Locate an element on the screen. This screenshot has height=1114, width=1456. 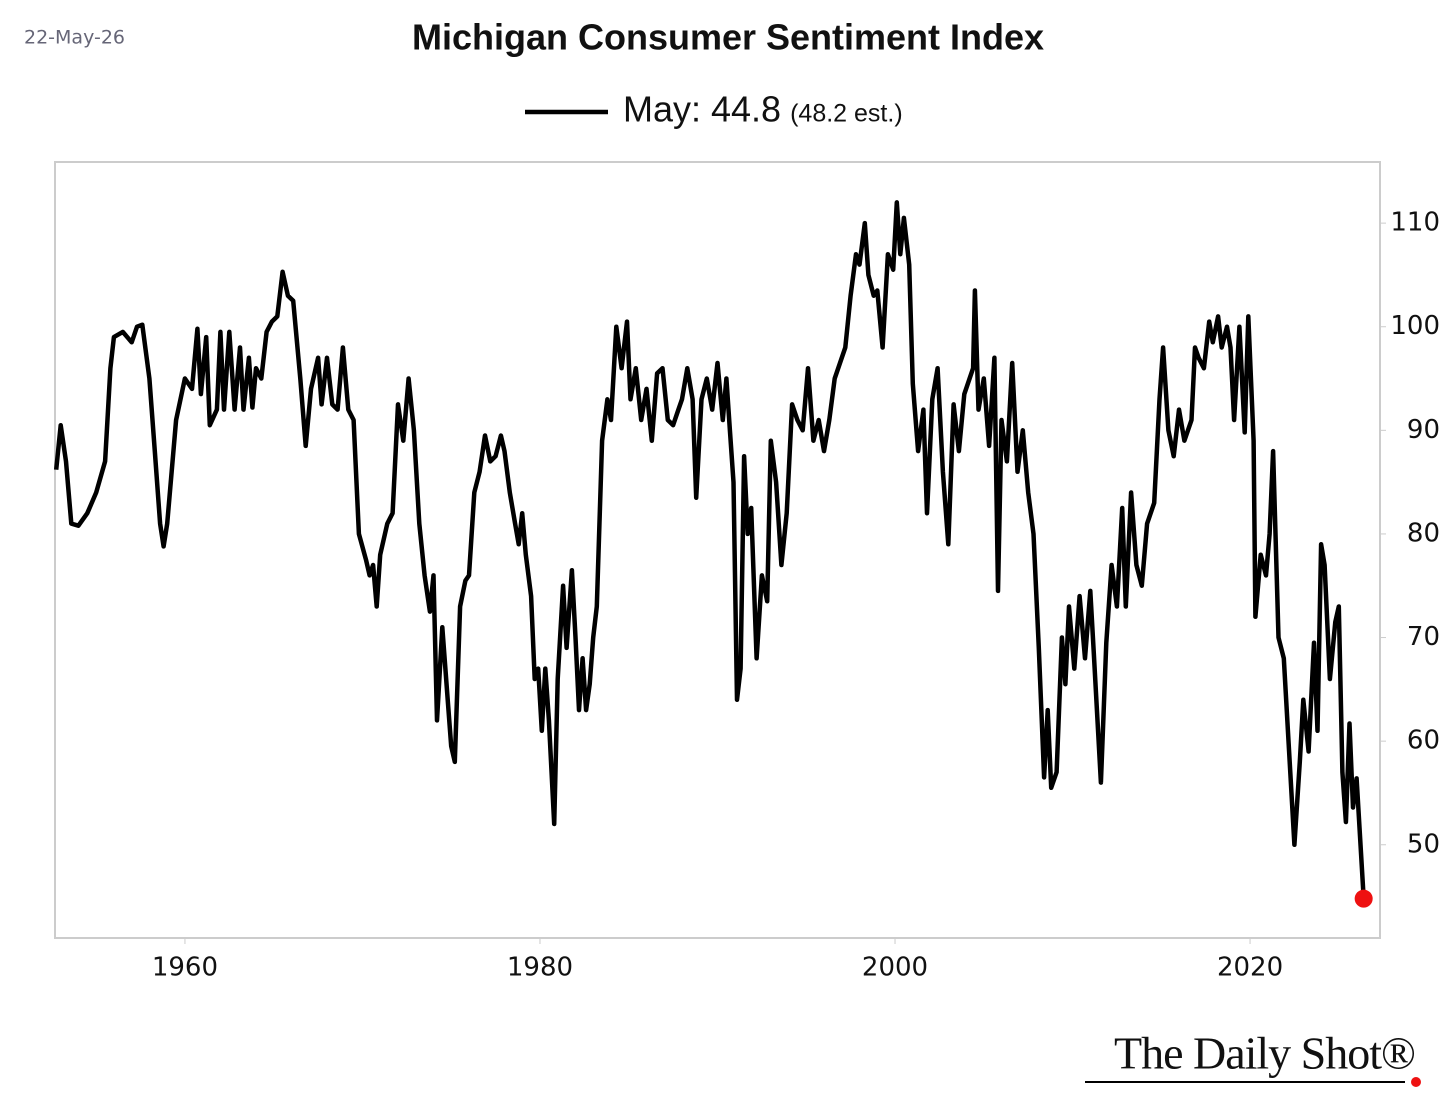
x-tick-label: 2000 is located at coordinates (895, 968).